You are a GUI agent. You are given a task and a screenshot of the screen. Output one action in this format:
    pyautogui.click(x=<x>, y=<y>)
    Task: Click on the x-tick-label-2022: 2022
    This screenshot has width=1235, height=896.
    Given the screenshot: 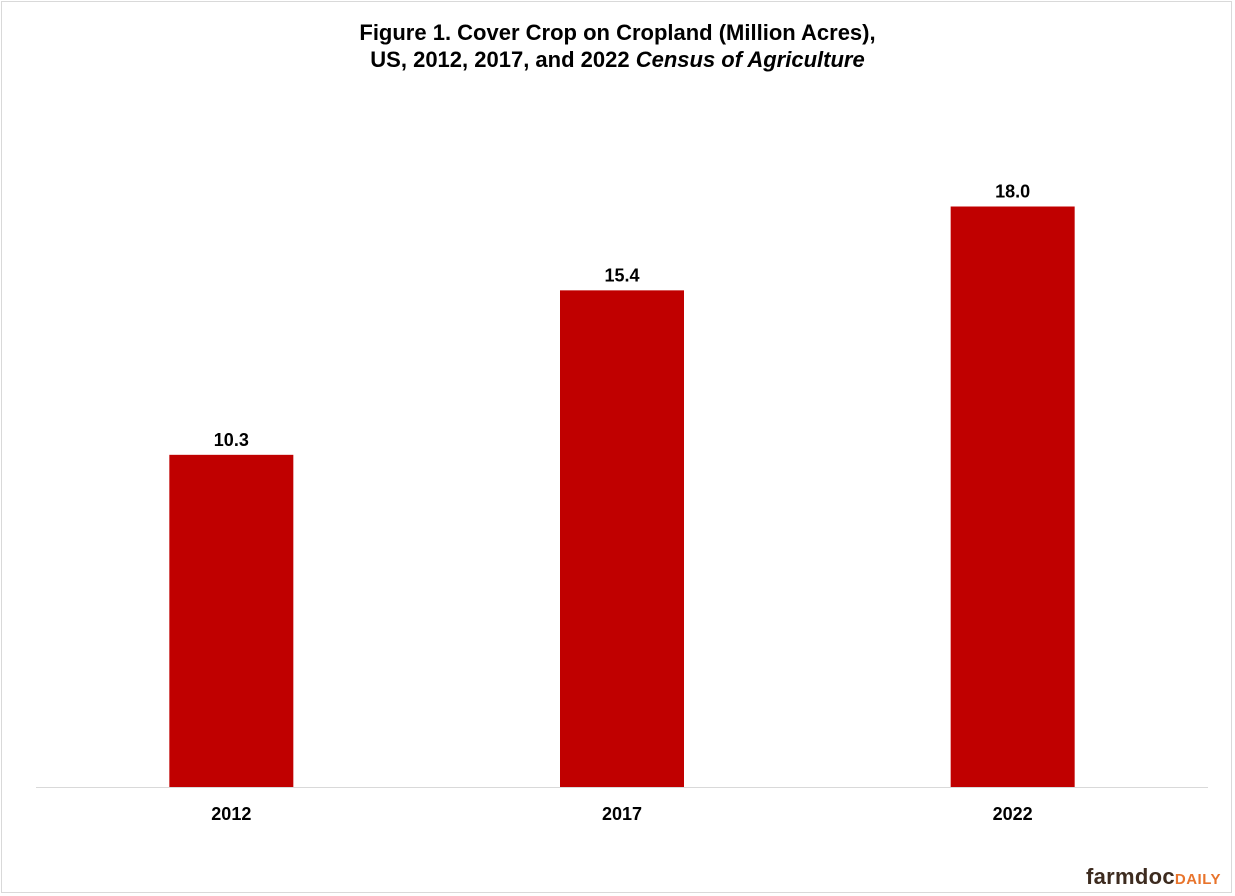 What is the action you would take?
    pyautogui.click(x=1013, y=814)
    